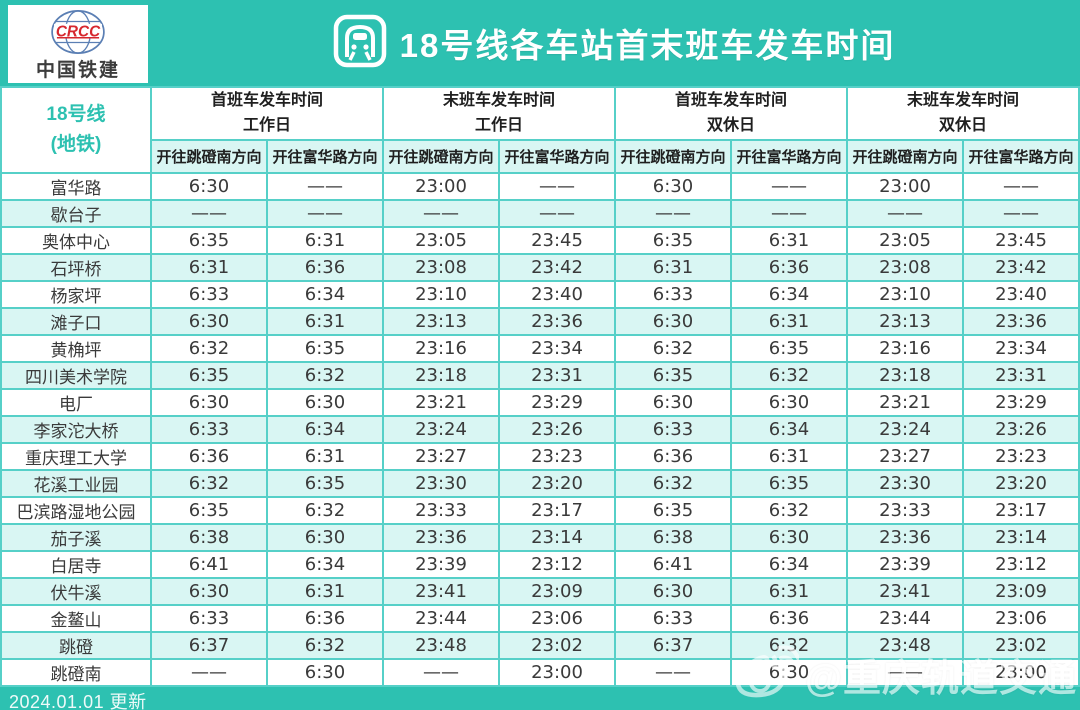  Describe the element at coordinates (905, 591) in the screenshot. I see `time-cell: 23:41` at that location.